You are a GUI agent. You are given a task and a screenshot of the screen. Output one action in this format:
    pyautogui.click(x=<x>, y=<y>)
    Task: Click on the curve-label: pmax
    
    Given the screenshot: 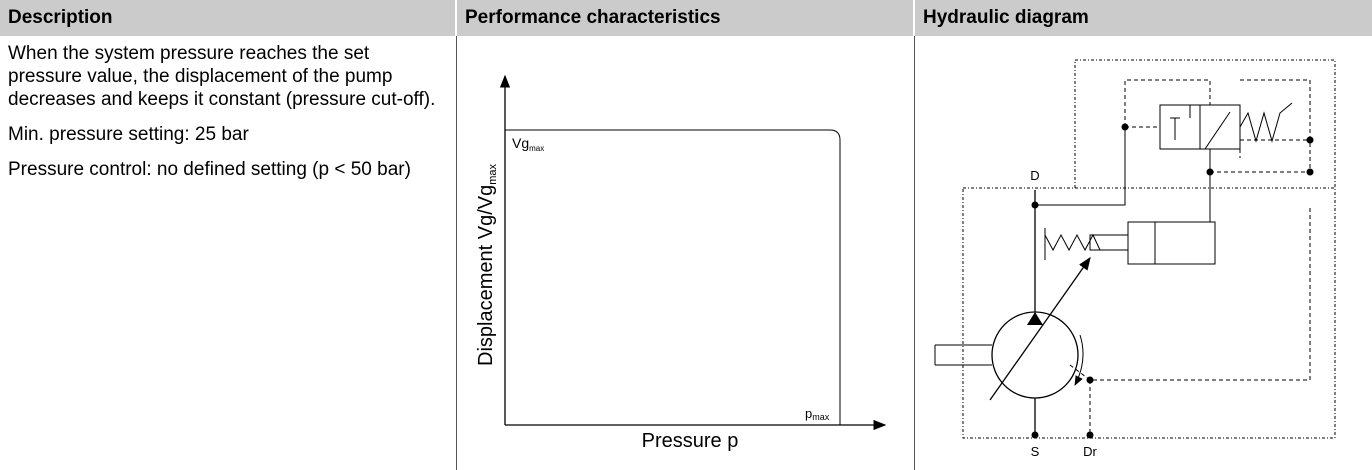 What is the action you would take?
    pyautogui.click(x=817, y=414)
    